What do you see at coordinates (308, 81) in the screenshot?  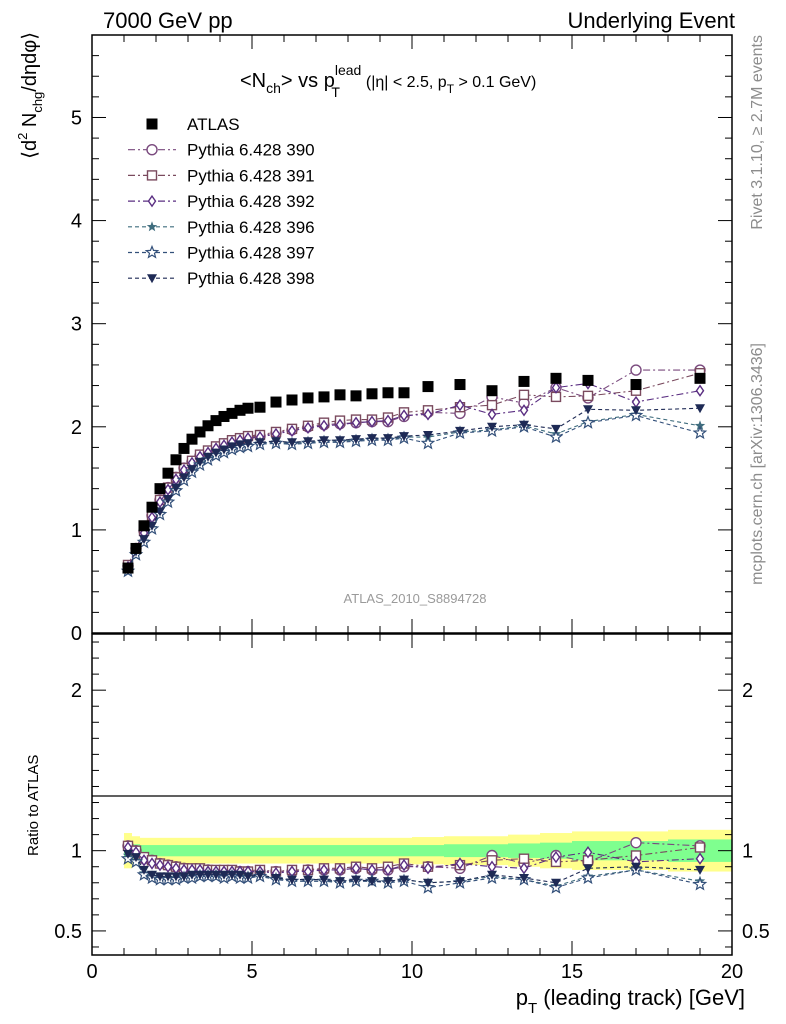 I see `title-vs: > vs p` at bounding box center [308, 81].